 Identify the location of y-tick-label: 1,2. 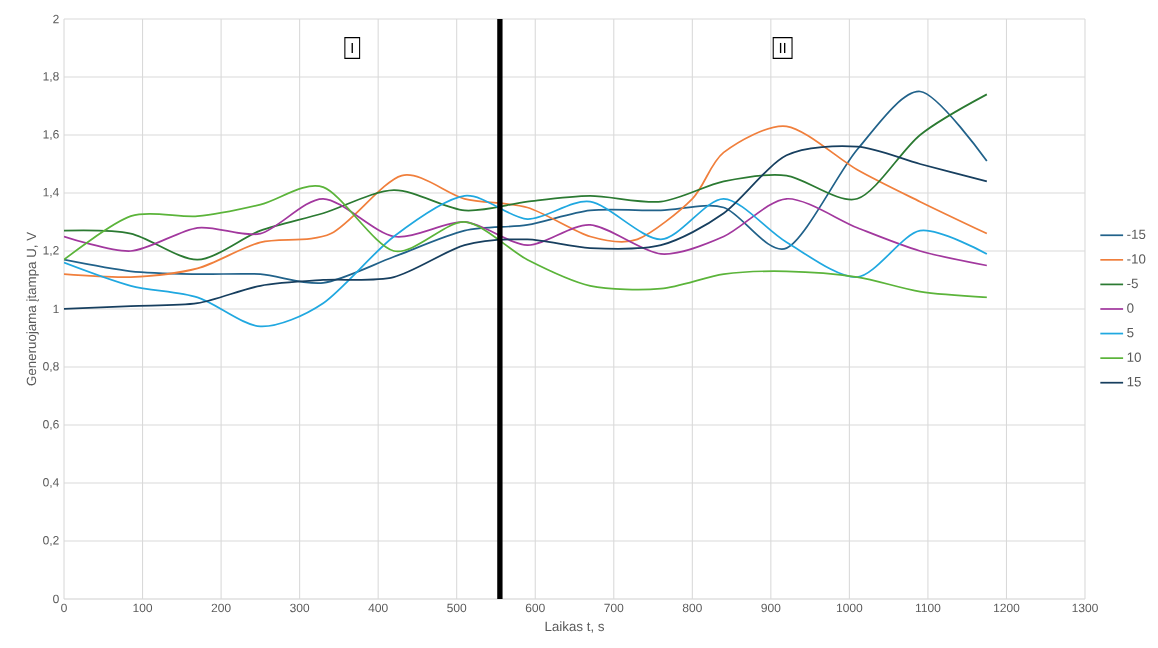
(51, 251).